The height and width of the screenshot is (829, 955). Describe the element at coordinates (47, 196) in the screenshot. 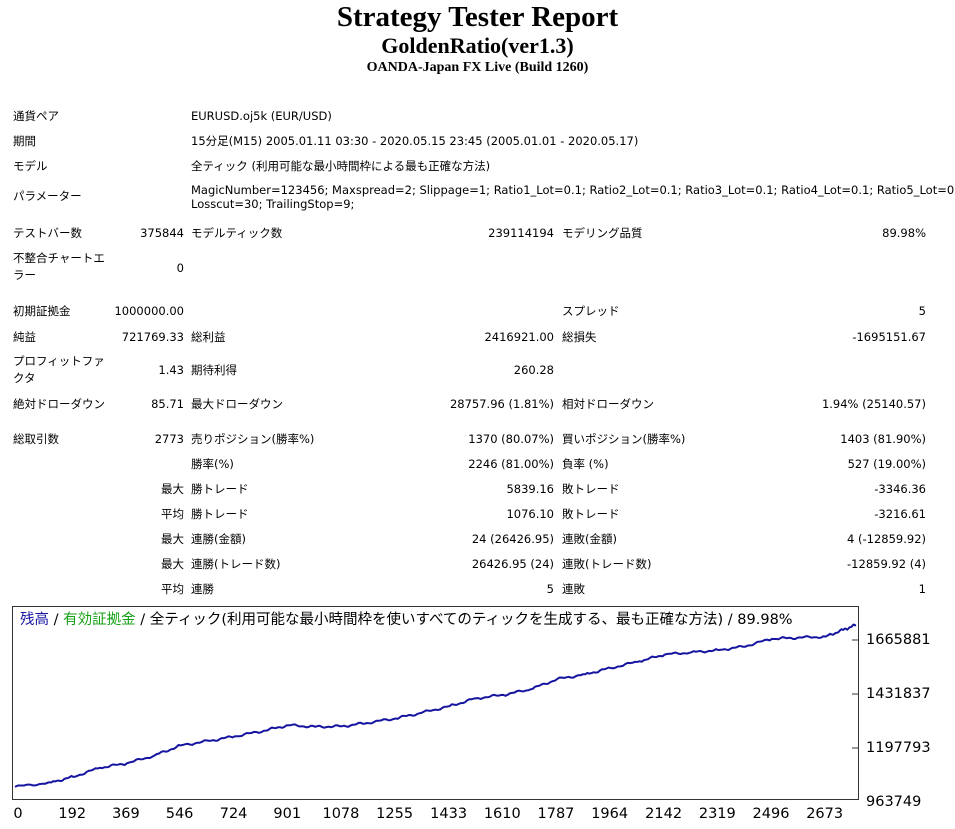

I see `params-label: パラメーター` at that location.